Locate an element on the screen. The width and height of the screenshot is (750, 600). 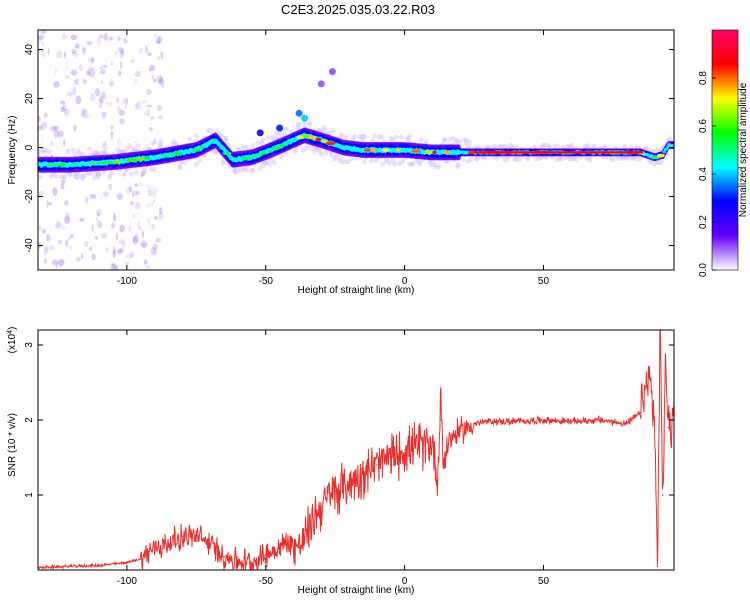
ridge-band-core is located at coordinates (672, 146).